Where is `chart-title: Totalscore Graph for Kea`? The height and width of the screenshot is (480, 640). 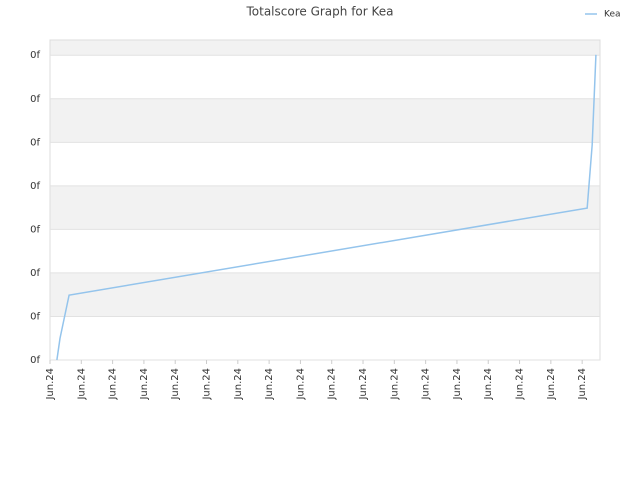 chart-title: Totalscore Graph for Kea is located at coordinates (319, 12).